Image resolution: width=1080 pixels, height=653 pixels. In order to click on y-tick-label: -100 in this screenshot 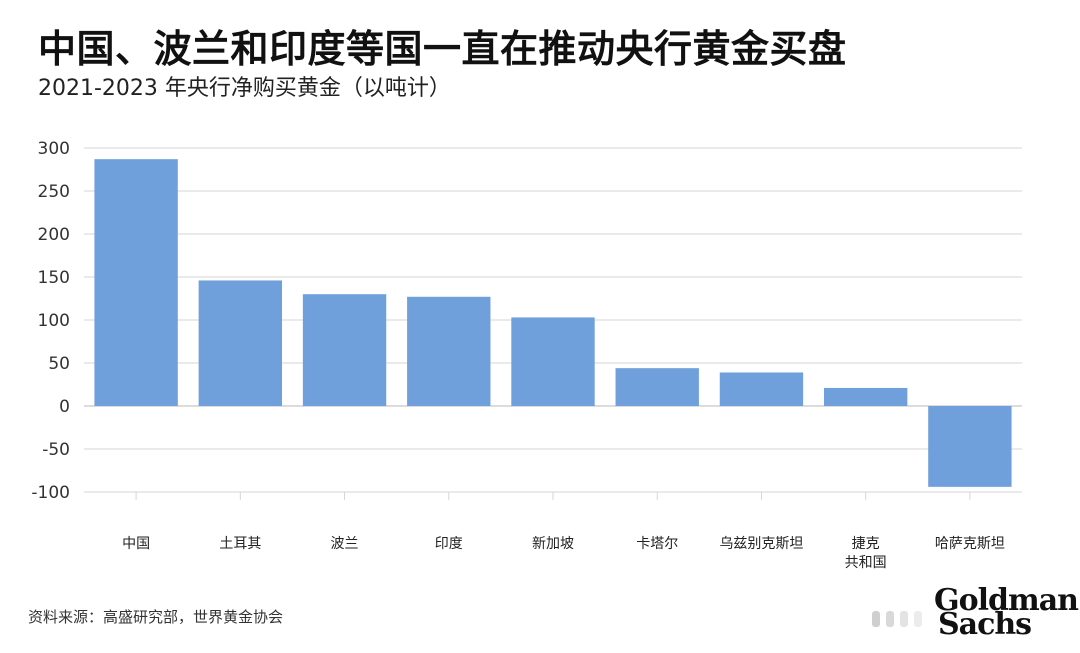, I will do `click(50, 493)`.